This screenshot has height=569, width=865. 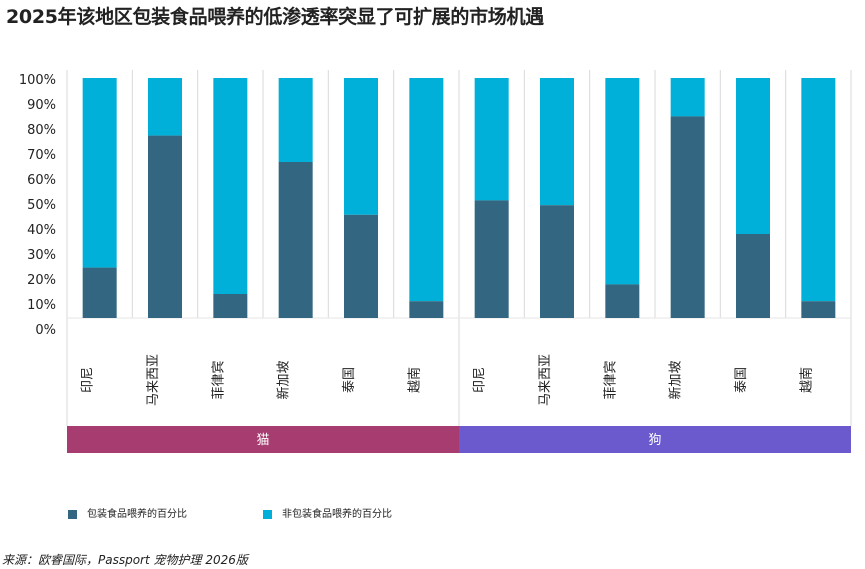 What do you see at coordinates (41, 180) in the screenshot?
I see `y-tick-label: 60%` at bounding box center [41, 180].